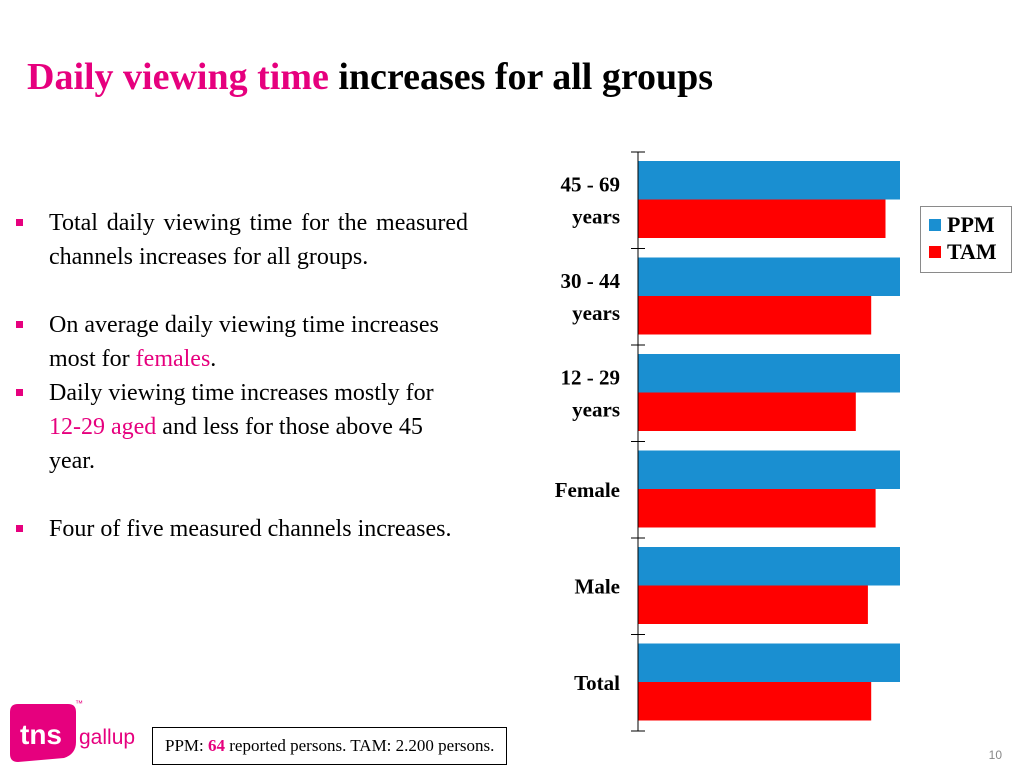 The width and height of the screenshot is (1024, 768). Describe the element at coordinates (236, 444) in the screenshot. I see `bullet-text: and less for those above 45 year.` at that location.